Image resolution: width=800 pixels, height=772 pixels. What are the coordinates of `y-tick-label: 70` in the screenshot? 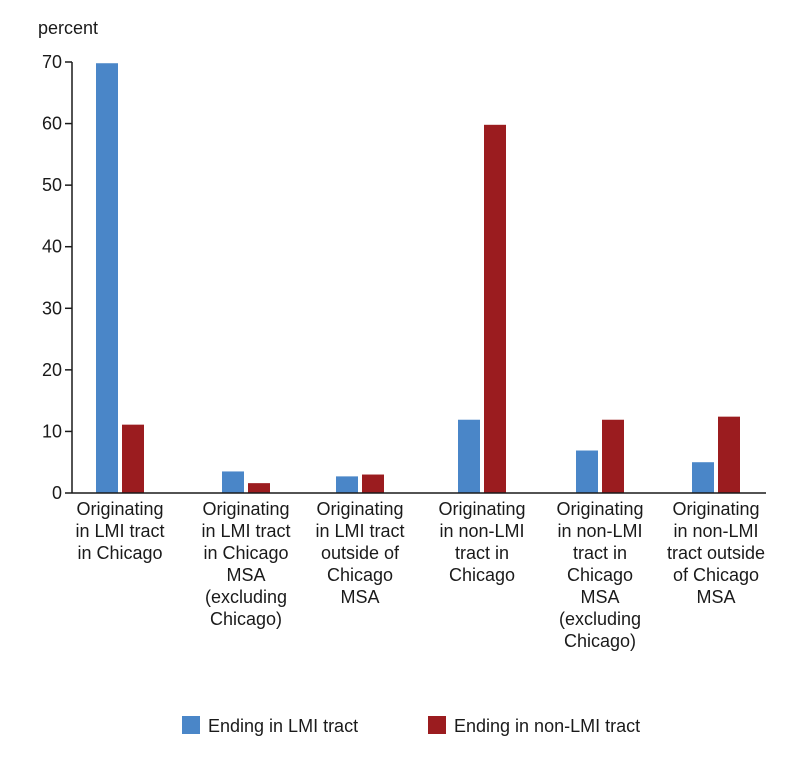 It's located at (52, 62).